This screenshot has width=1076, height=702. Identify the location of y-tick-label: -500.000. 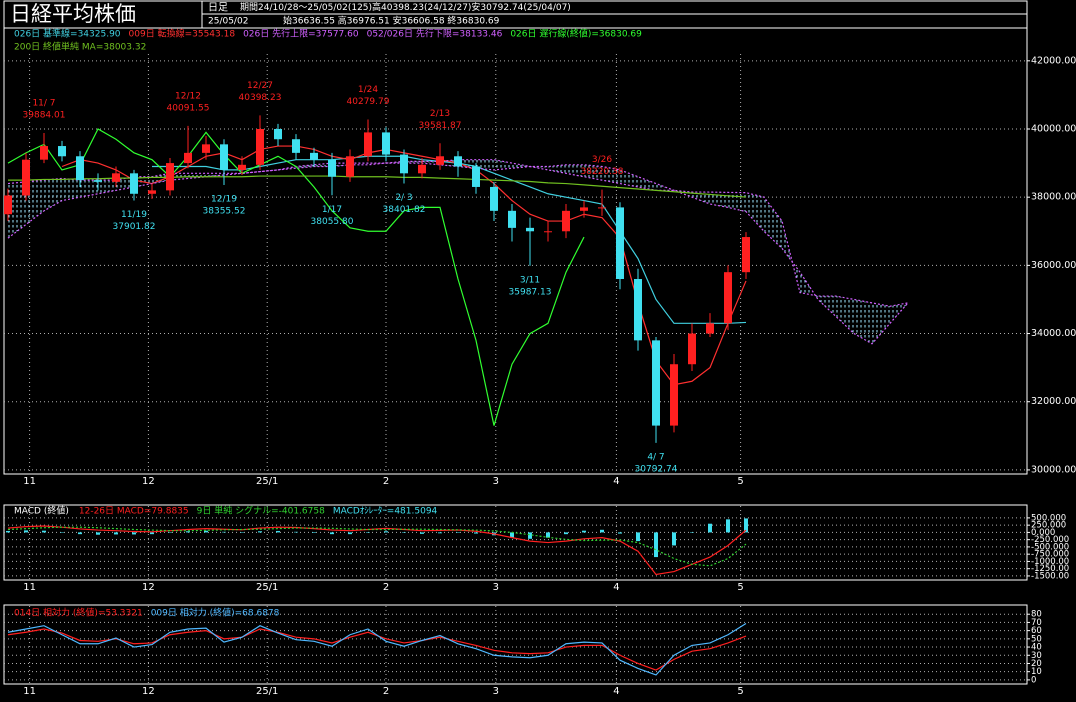
(1050, 547).